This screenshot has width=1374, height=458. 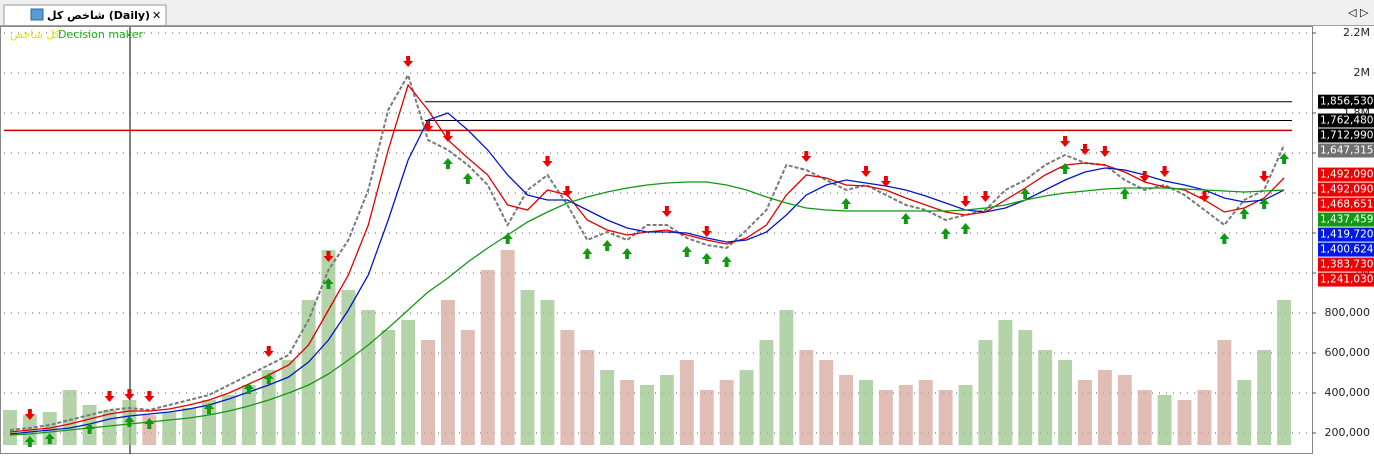 I want to click on y-tick-label: 600,000, so click(x=1348, y=352).